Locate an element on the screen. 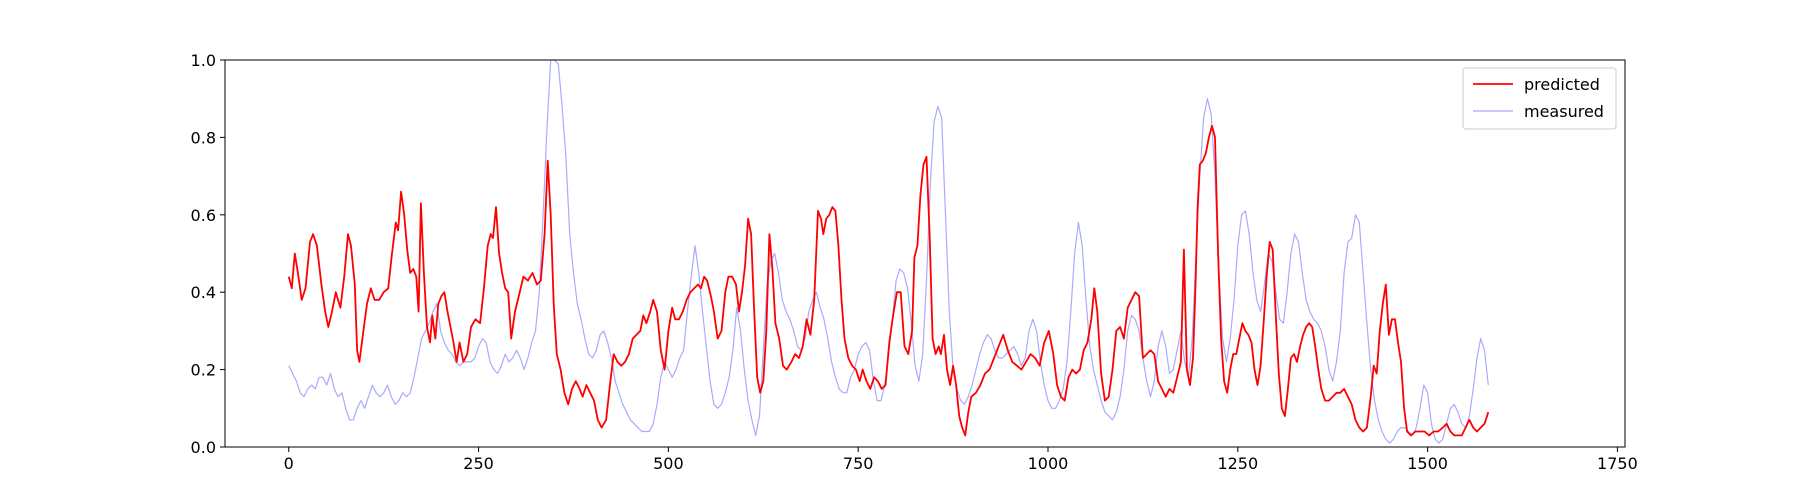  x-tick-label: 250 is located at coordinates (478, 463).